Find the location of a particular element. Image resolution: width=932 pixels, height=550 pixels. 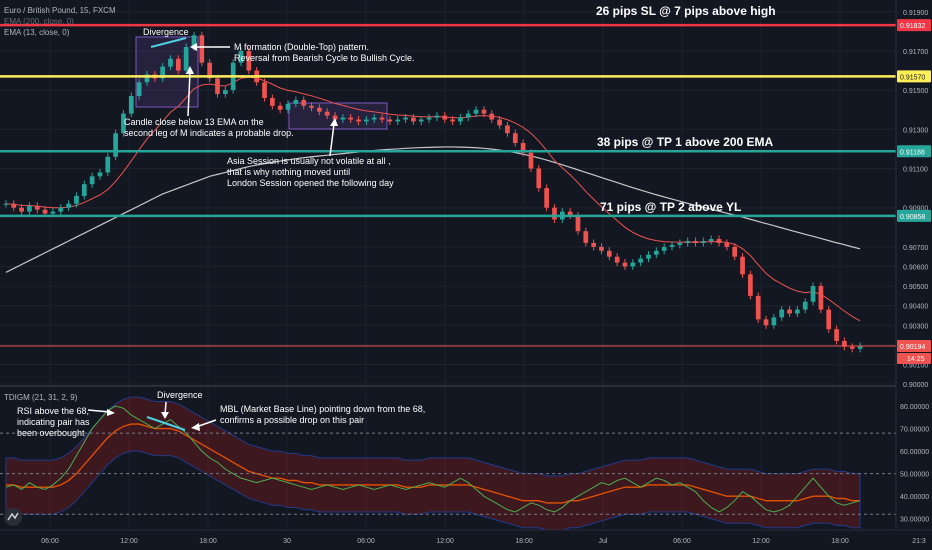

rsi-text-3: been overbought is located at coordinates (51, 433).